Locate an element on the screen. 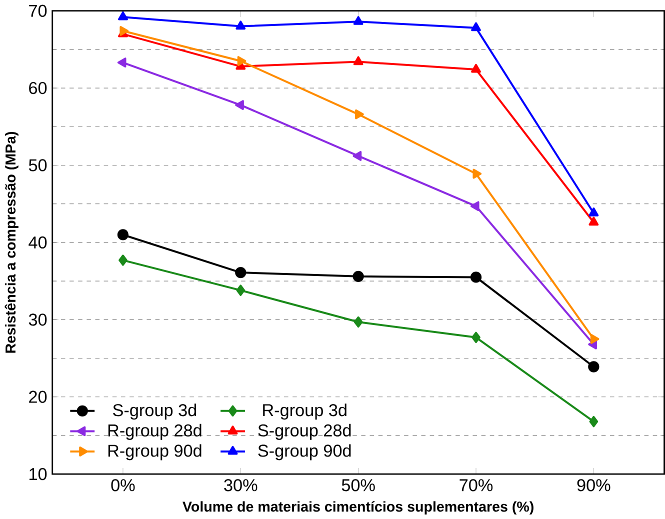 The width and height of the screenshot is (665, 519). x-tick-label: 90% is located at coordinates (593, 485).